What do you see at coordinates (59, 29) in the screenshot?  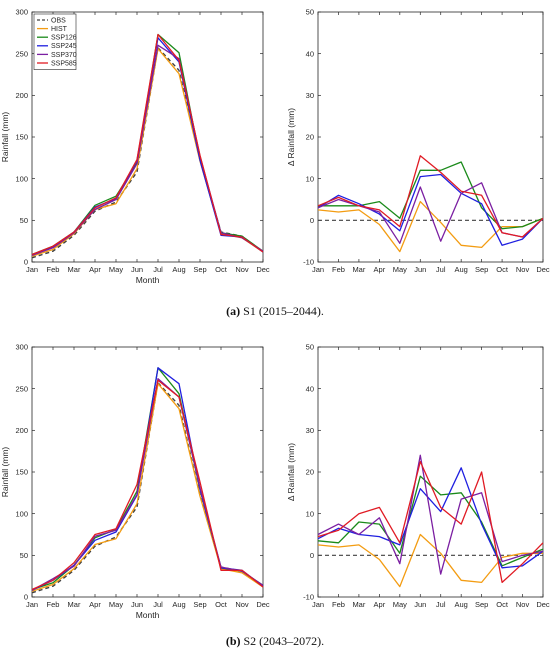 I see `legend-label-hist: HIST` at bounding box center [59, 29].